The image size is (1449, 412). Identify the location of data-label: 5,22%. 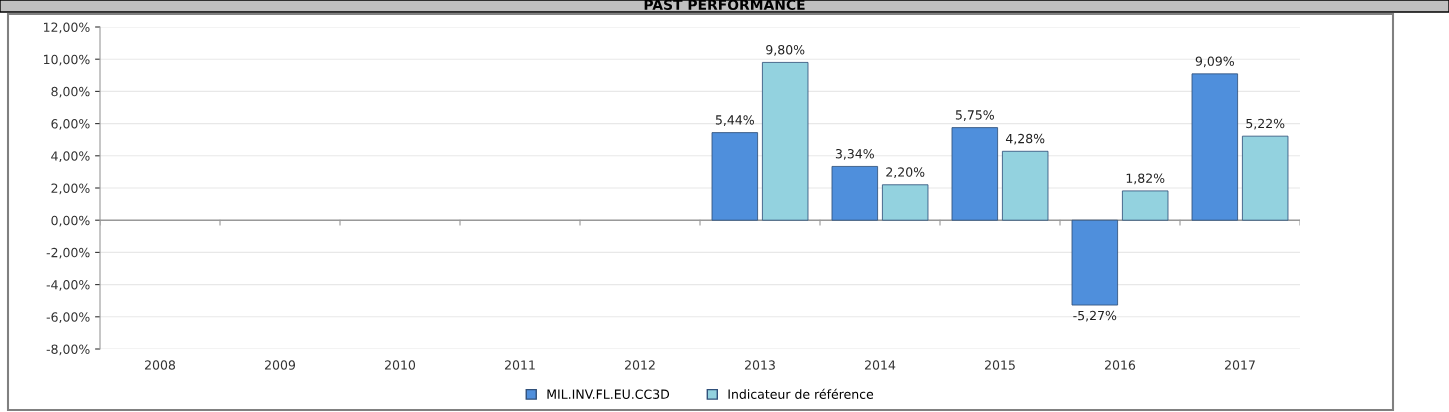
(1265, 124).